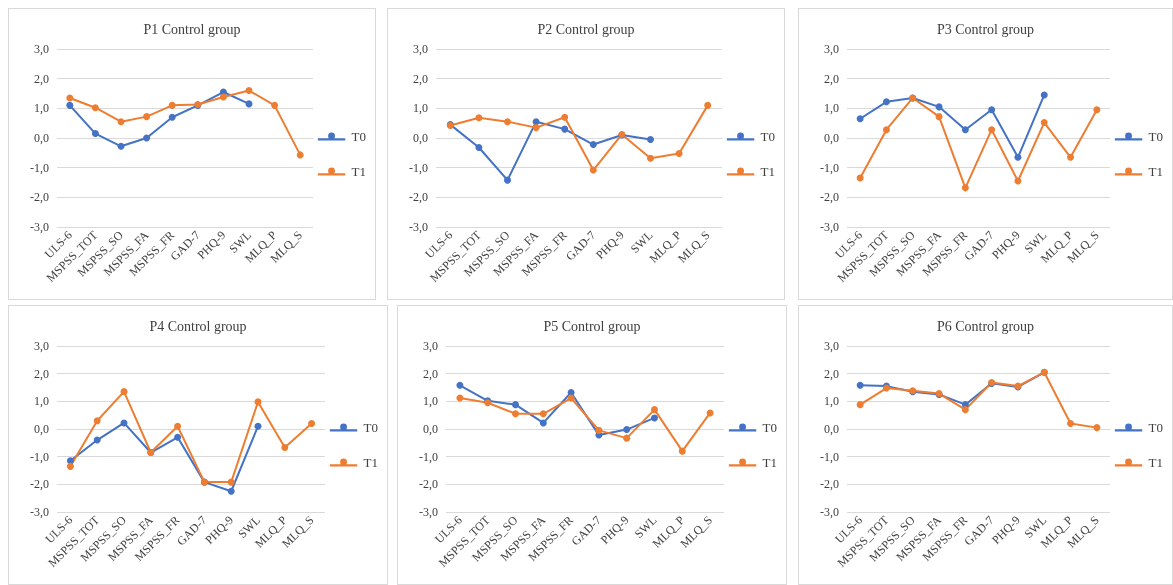  What do you see at coordinates (985, 29) in the screenshot?
I see `chart-title: P3 Control group` at bounding box center [985, 29].